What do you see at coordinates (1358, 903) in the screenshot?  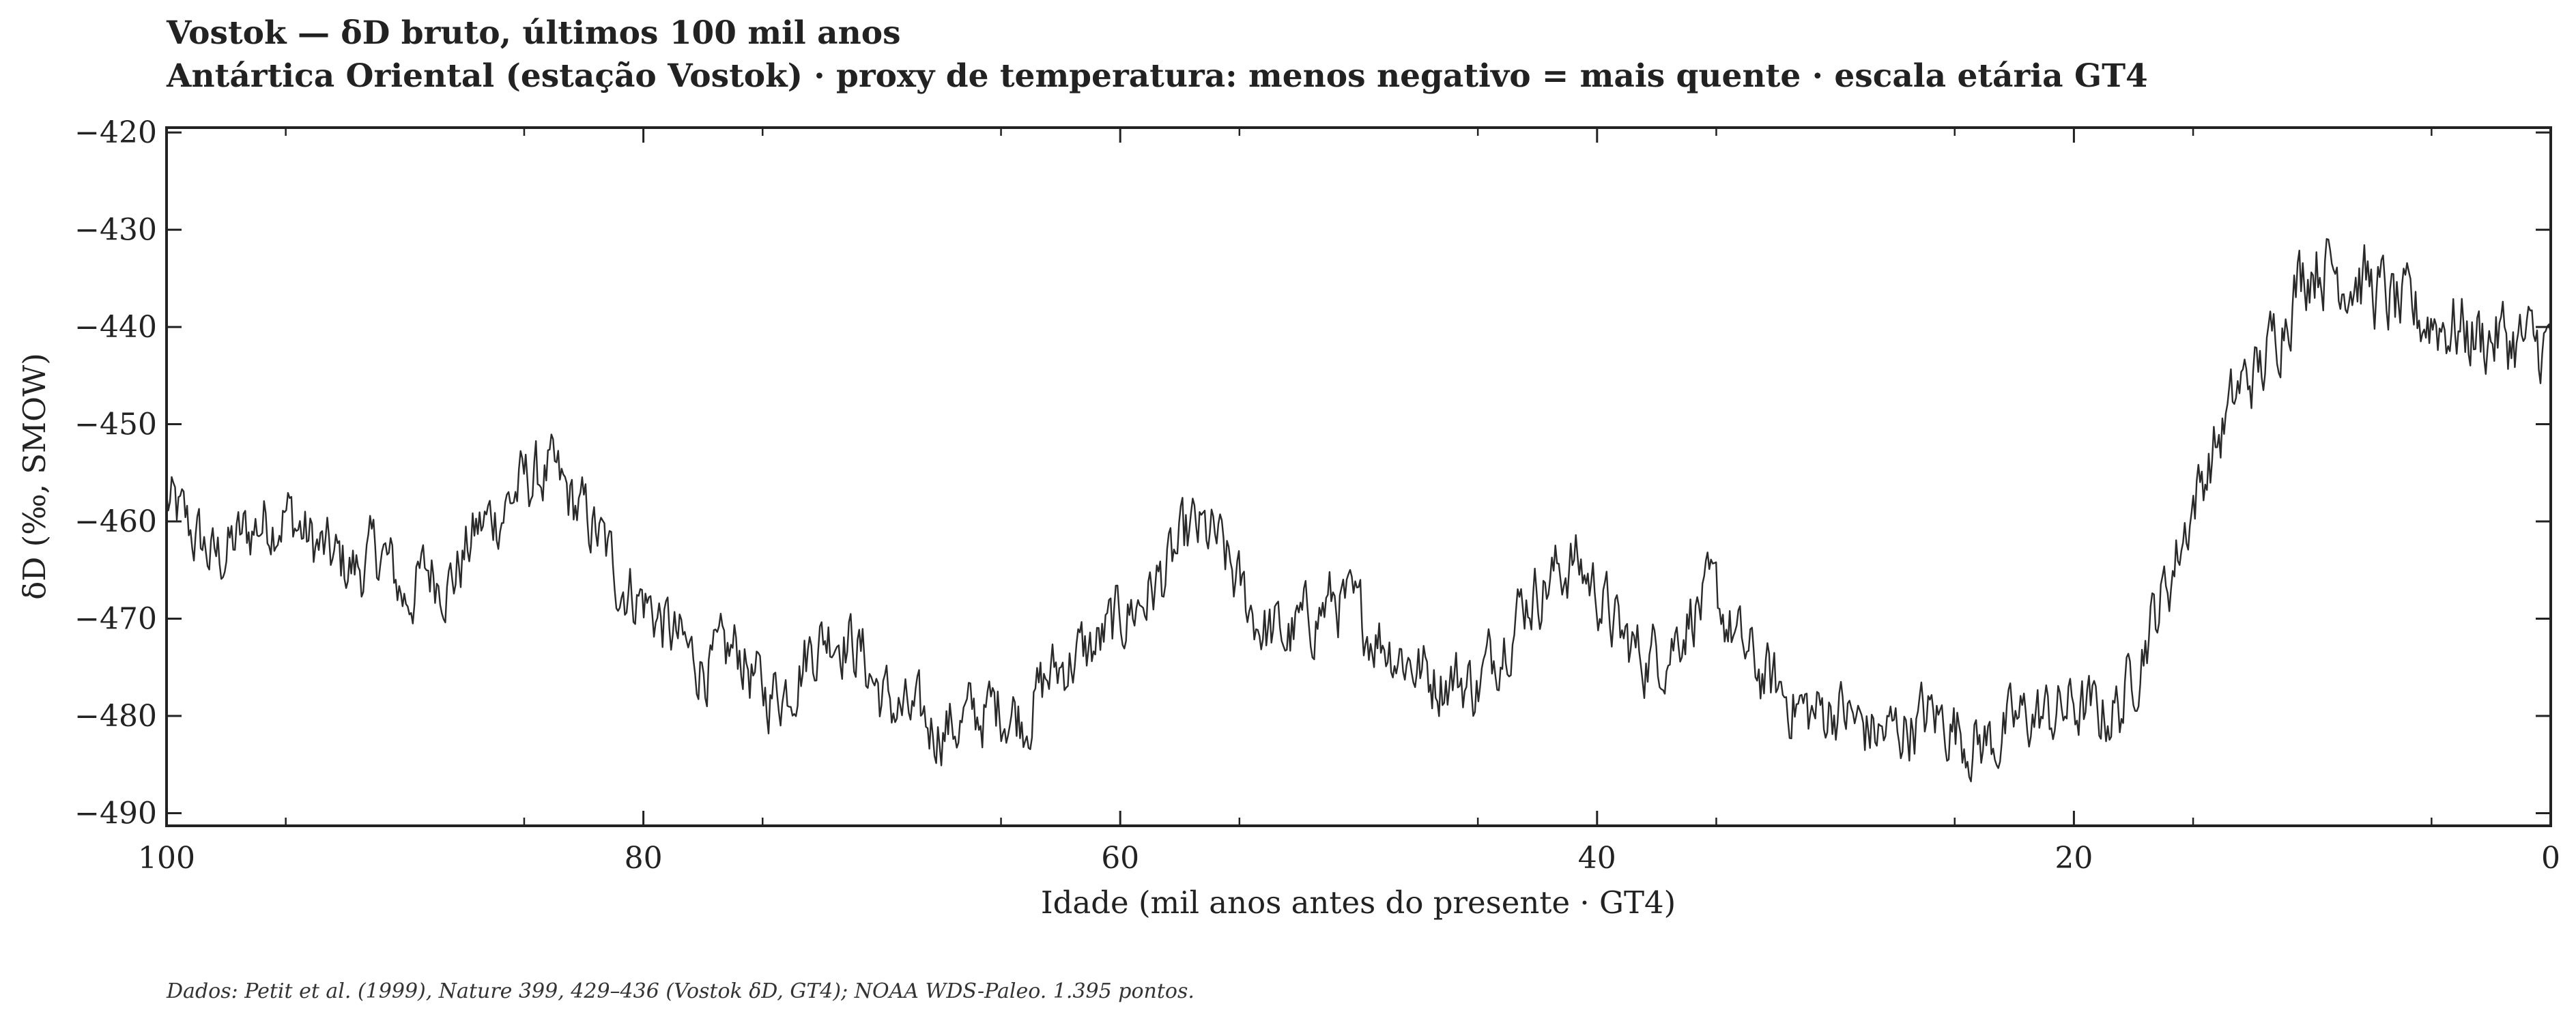 I see `x-axis-label: Idade (mil anos antes do presente · GT4)` at bounding box center [1358, 903].